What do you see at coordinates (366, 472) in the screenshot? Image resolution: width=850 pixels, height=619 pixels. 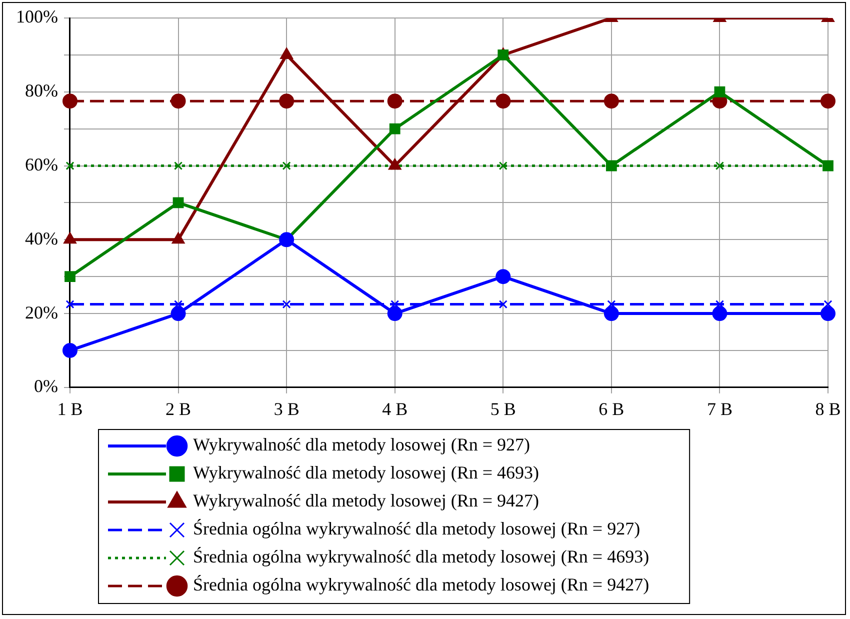 I see `legend-label: Wykrywalność dla metody losowej (Rn = 4693)` at bounding box center [366, 472].